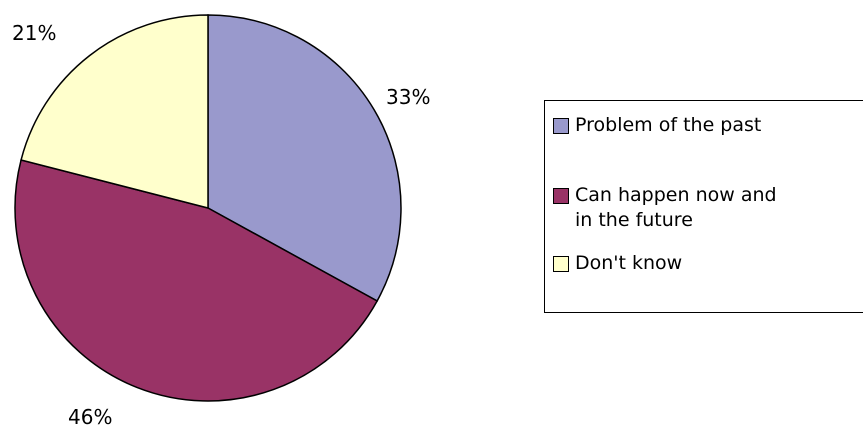  I want to click on legend-label: Don't know, so click(629, 263).